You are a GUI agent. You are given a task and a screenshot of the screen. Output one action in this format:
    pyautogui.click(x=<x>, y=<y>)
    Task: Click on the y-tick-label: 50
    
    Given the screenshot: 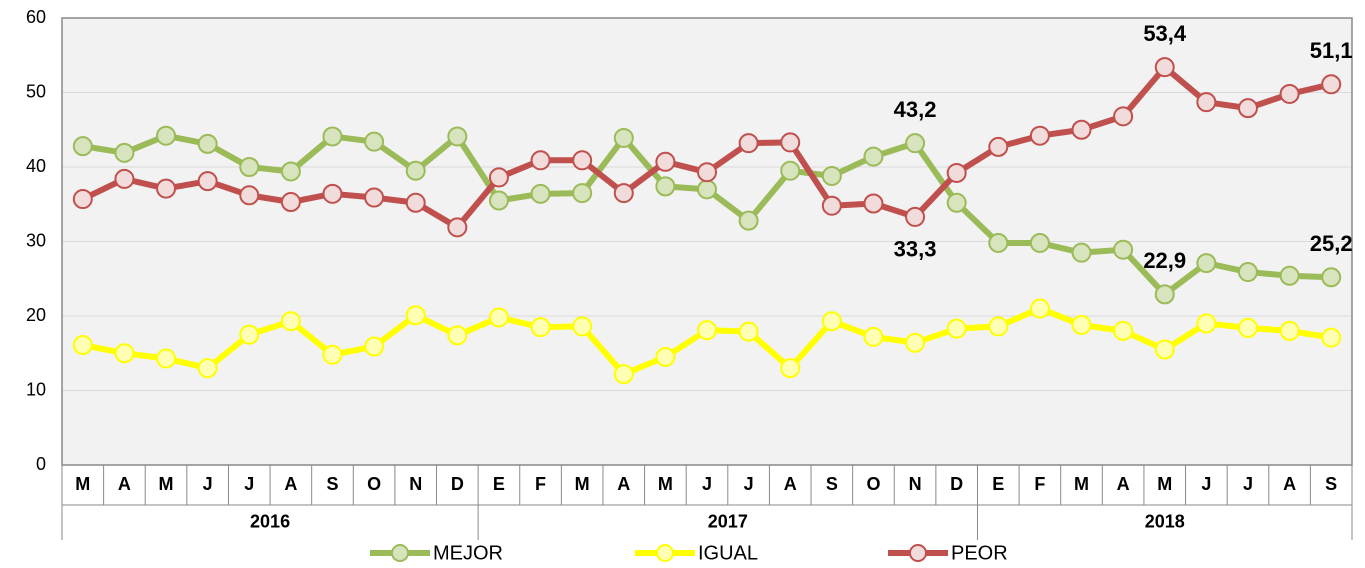 What is the action you would take?
    pyautogui.click(x=36, y=91)
    